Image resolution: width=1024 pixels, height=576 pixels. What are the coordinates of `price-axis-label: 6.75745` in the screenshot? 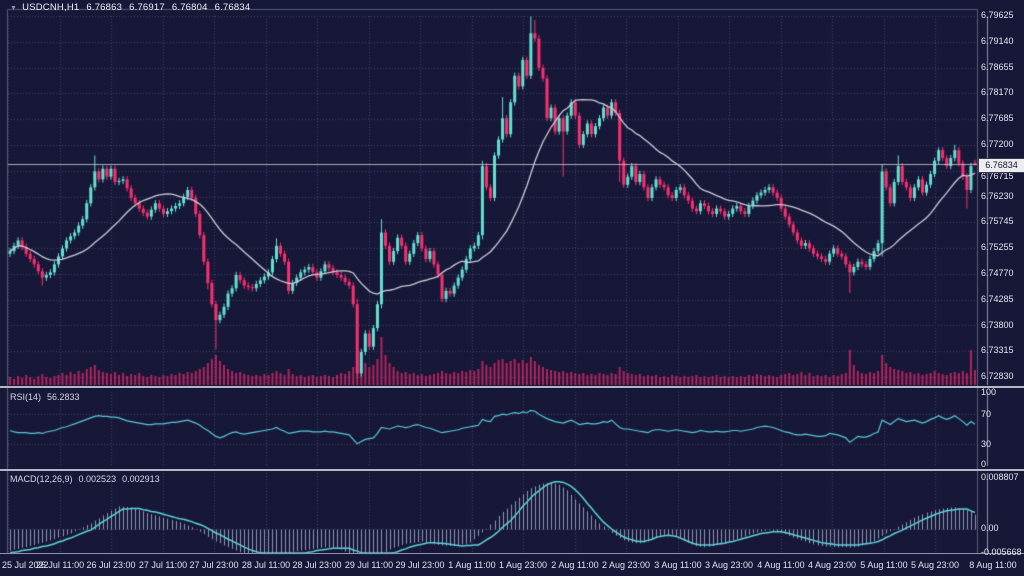 It's located at (997, 221).